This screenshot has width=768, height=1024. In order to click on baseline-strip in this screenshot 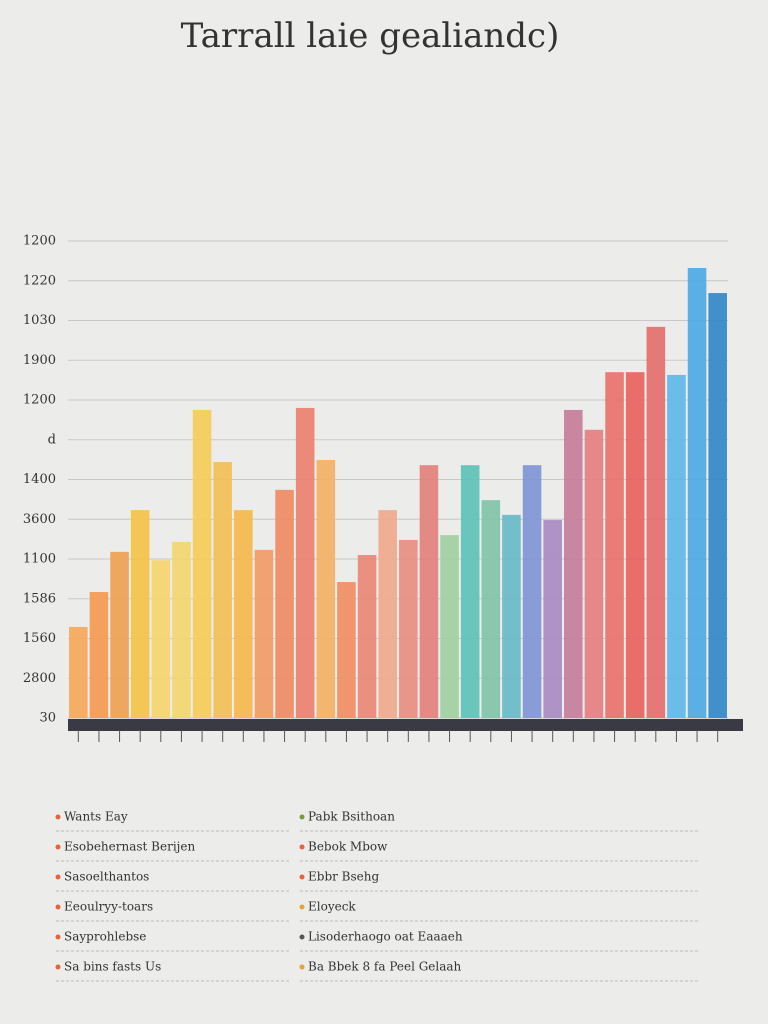, I will do `click(405, 725)`.